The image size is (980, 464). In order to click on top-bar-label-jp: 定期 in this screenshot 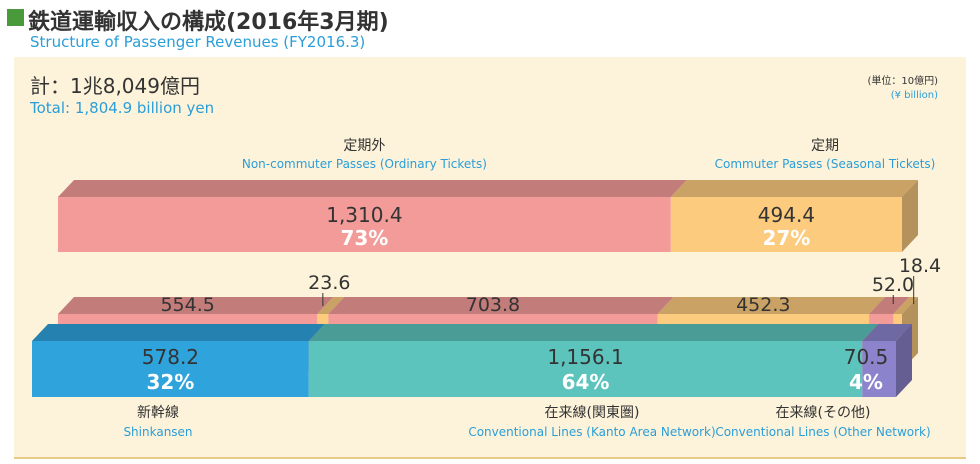, I will do `click(825, 146)`.